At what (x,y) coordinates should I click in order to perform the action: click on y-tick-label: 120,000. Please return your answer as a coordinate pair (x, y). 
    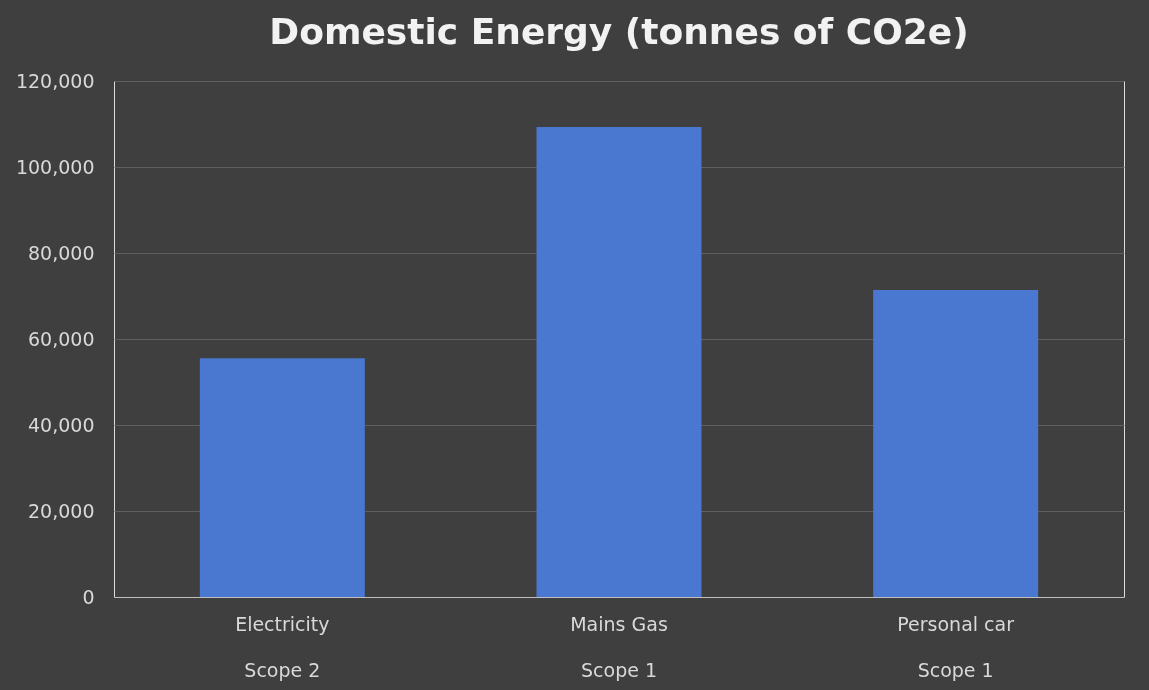
    Looking at the image, I should click on (55, 80).